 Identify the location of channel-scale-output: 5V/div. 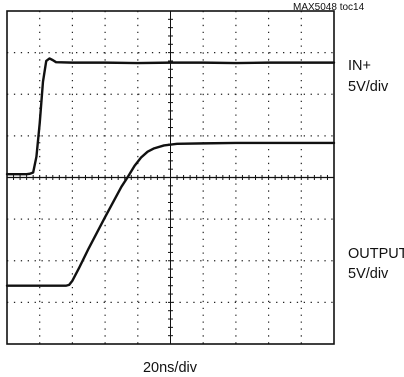
(368, 274).